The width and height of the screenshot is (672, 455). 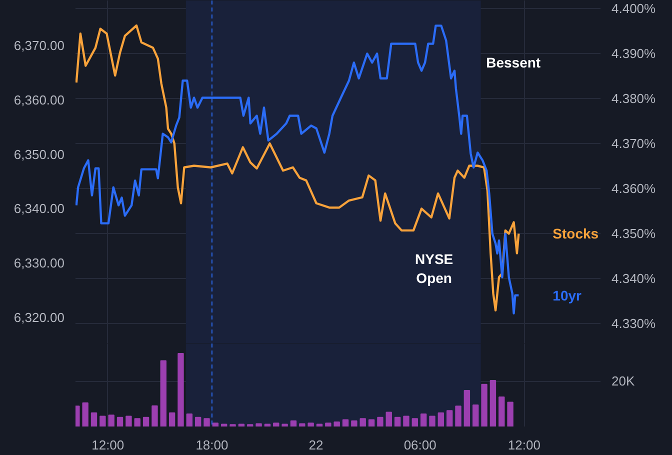 What do you see at coordinates (634, 8) in the screenshot?
I see `y2-tick-label: 4.400%` at bounding box center [634, 8].